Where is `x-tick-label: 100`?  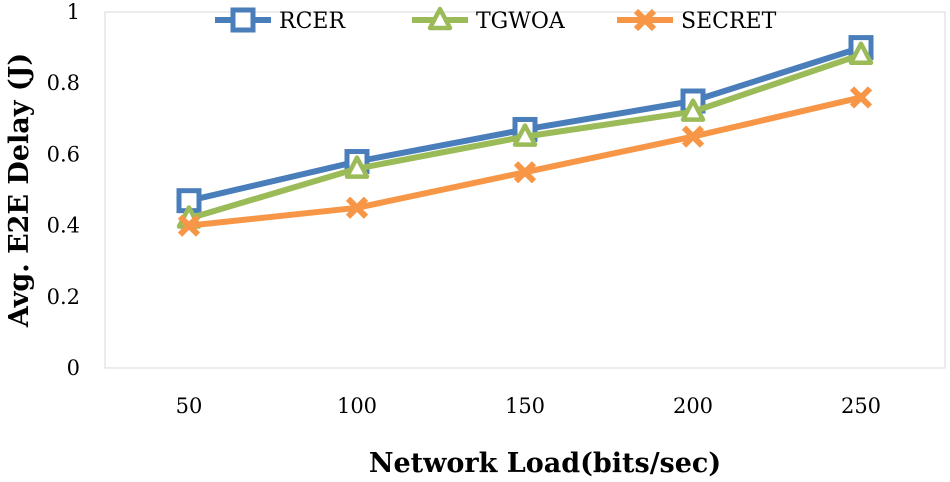 x-tick-label: 100 is located at coordinates (357, 406).